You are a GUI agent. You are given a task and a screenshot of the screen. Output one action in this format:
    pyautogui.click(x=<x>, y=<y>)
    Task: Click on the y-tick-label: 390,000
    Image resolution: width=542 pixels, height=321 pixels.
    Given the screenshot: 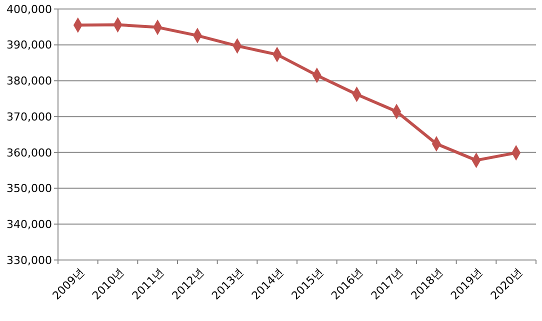 What is the action you would take?
    pyautogui.click(x=29, y=45)
    